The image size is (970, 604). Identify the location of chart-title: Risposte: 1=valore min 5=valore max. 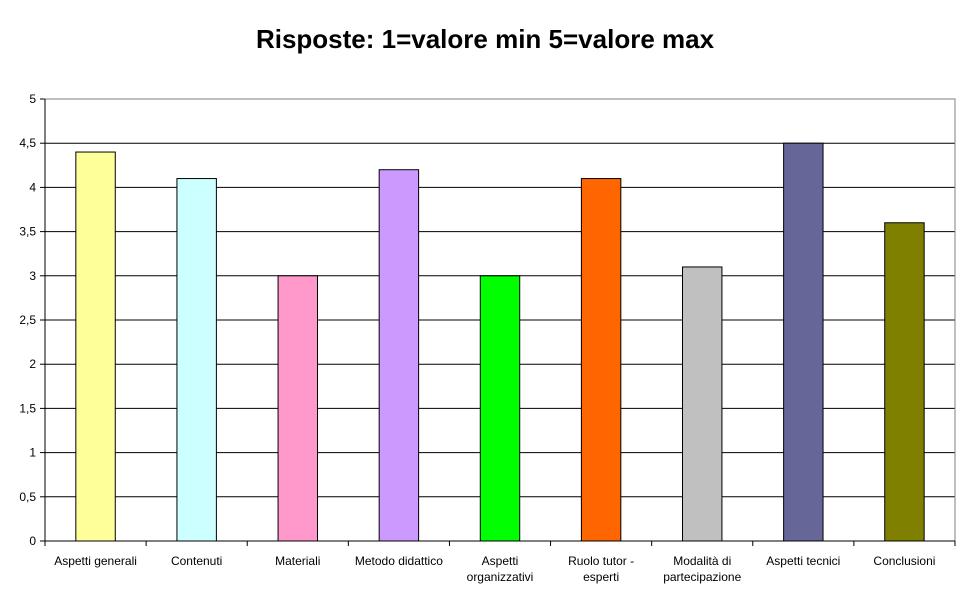
(485, 39).